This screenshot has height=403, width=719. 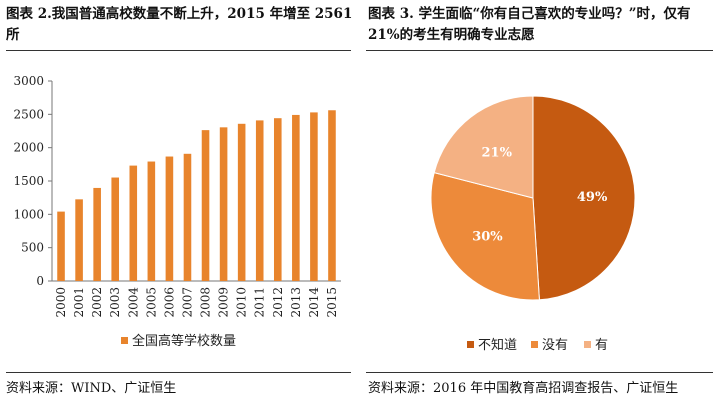 I want to click on legend-label: 全国高等学校数量, so click(x=184, y=341).